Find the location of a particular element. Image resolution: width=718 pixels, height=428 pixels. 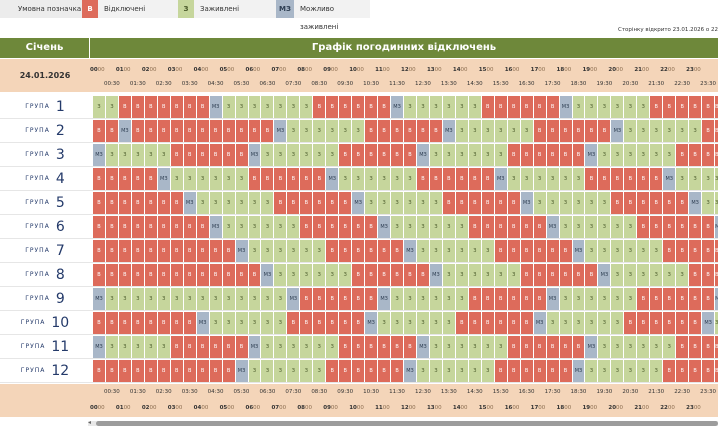

half-hour-label: 22:30 is located at coordinates (682, 84).